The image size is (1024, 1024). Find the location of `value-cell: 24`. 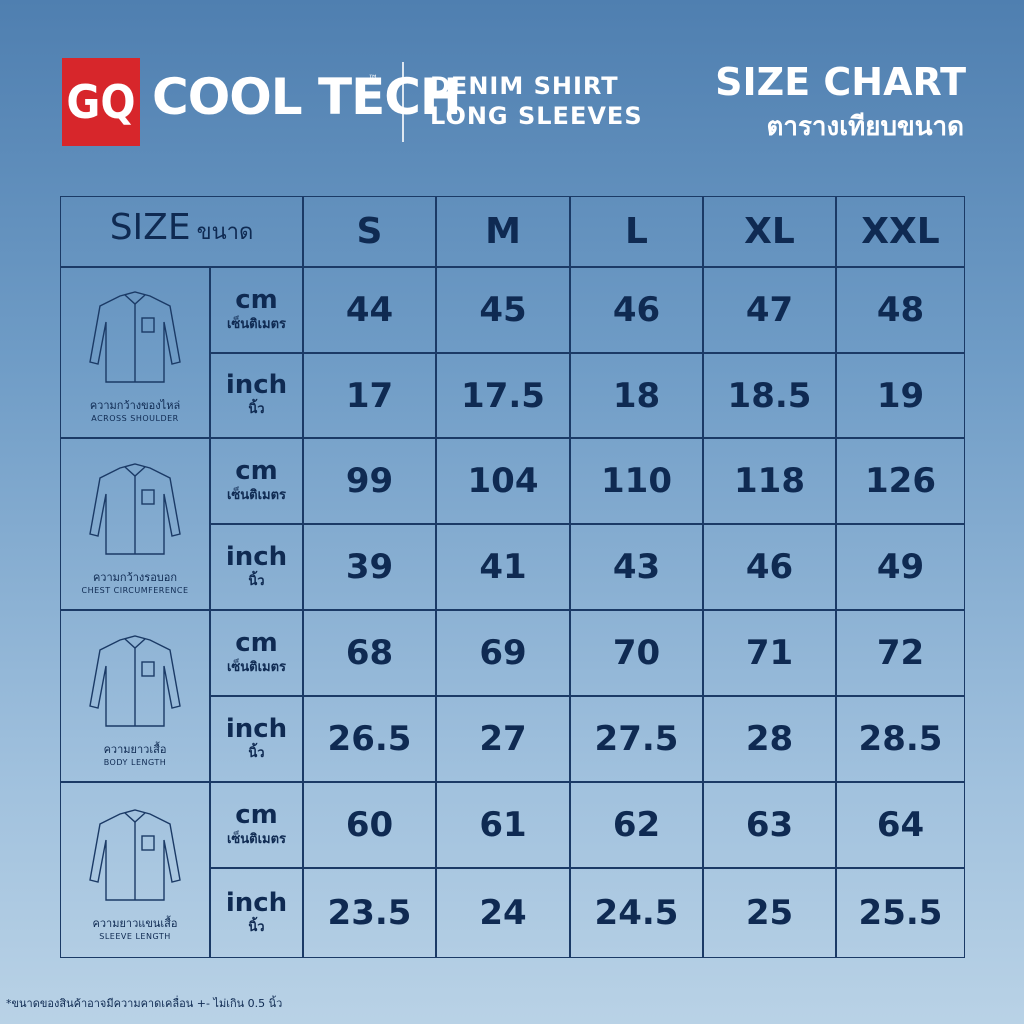

value-cell: 24 is located at coordinates (503, 913).